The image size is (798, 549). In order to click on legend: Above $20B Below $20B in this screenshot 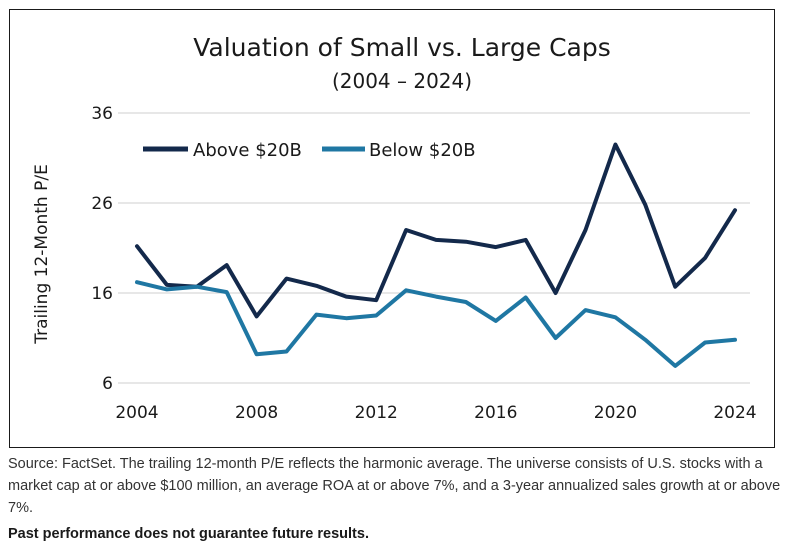, I will do `click(309, 150)`.